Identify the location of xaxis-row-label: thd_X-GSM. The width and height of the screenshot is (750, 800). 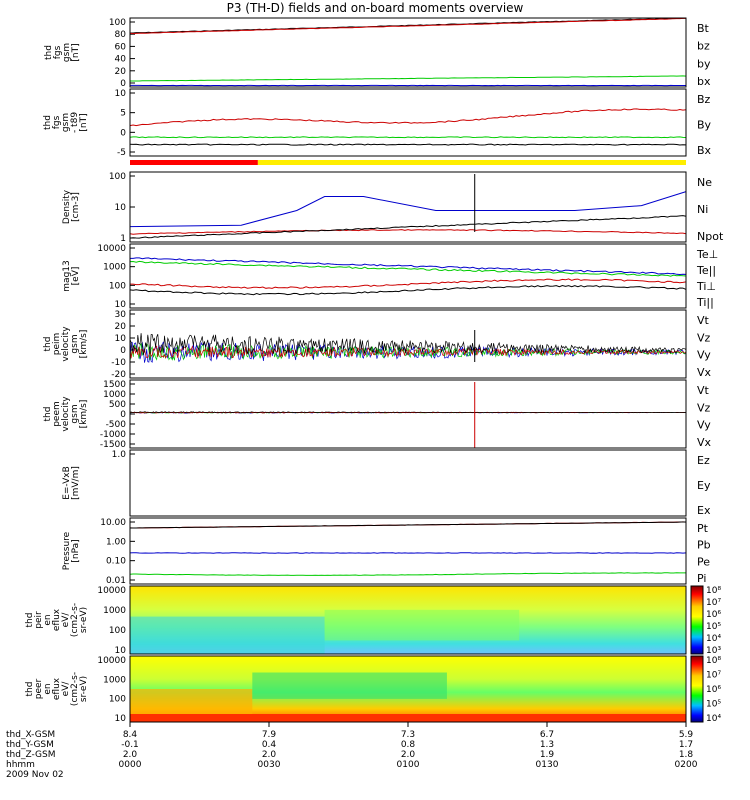
(30, 735).